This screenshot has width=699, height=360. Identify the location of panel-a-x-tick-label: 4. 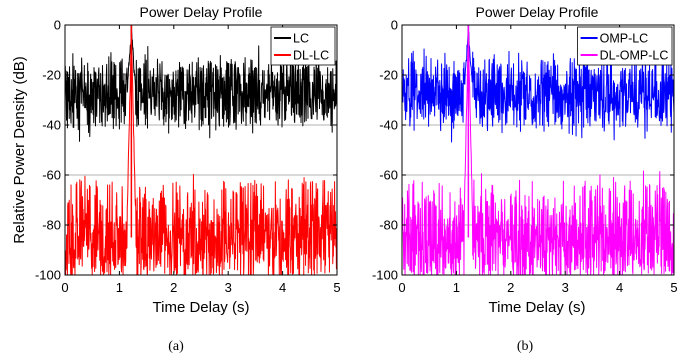
(282, 287).